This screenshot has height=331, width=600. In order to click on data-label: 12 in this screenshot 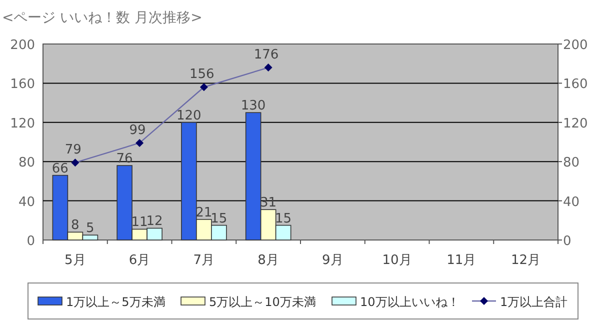, I will do `click(154, 222)`.